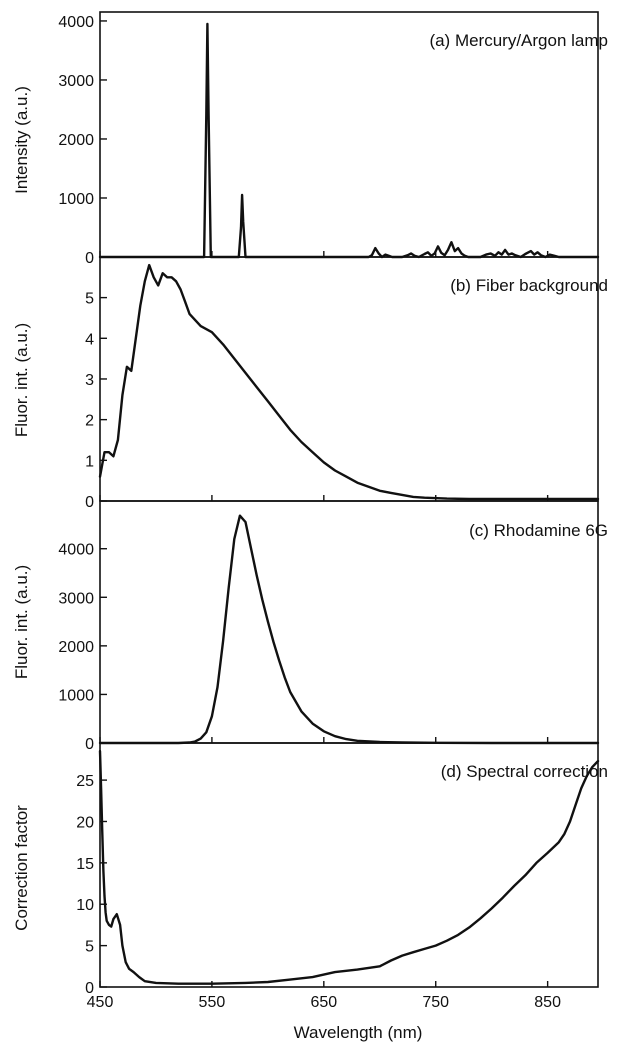 The height and width of the screenshot is (1046, 626). Describe the element at coordinates (435, 1002) in the screenshot. I see `x-tick-label: 750` at that location.